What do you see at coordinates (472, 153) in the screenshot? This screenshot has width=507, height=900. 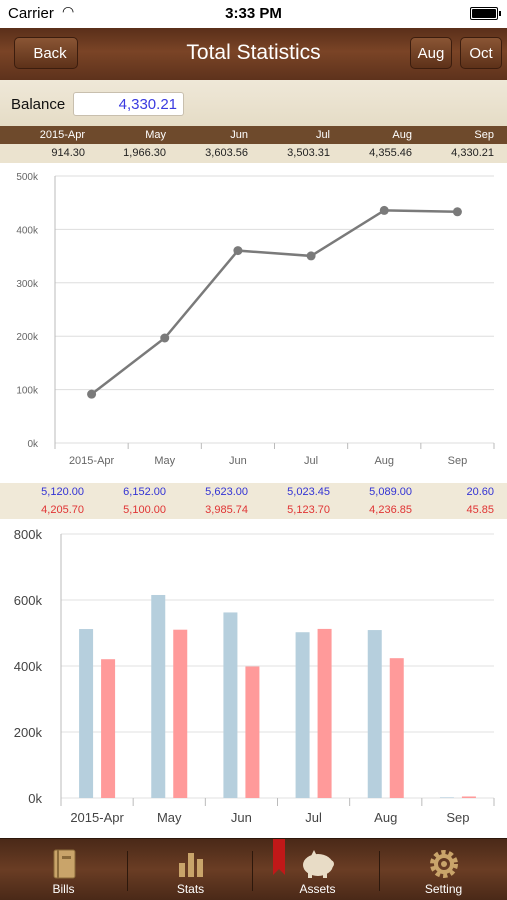 I see `monthly-balance-cell: 4,330.21` at bounding box center [472, 153].